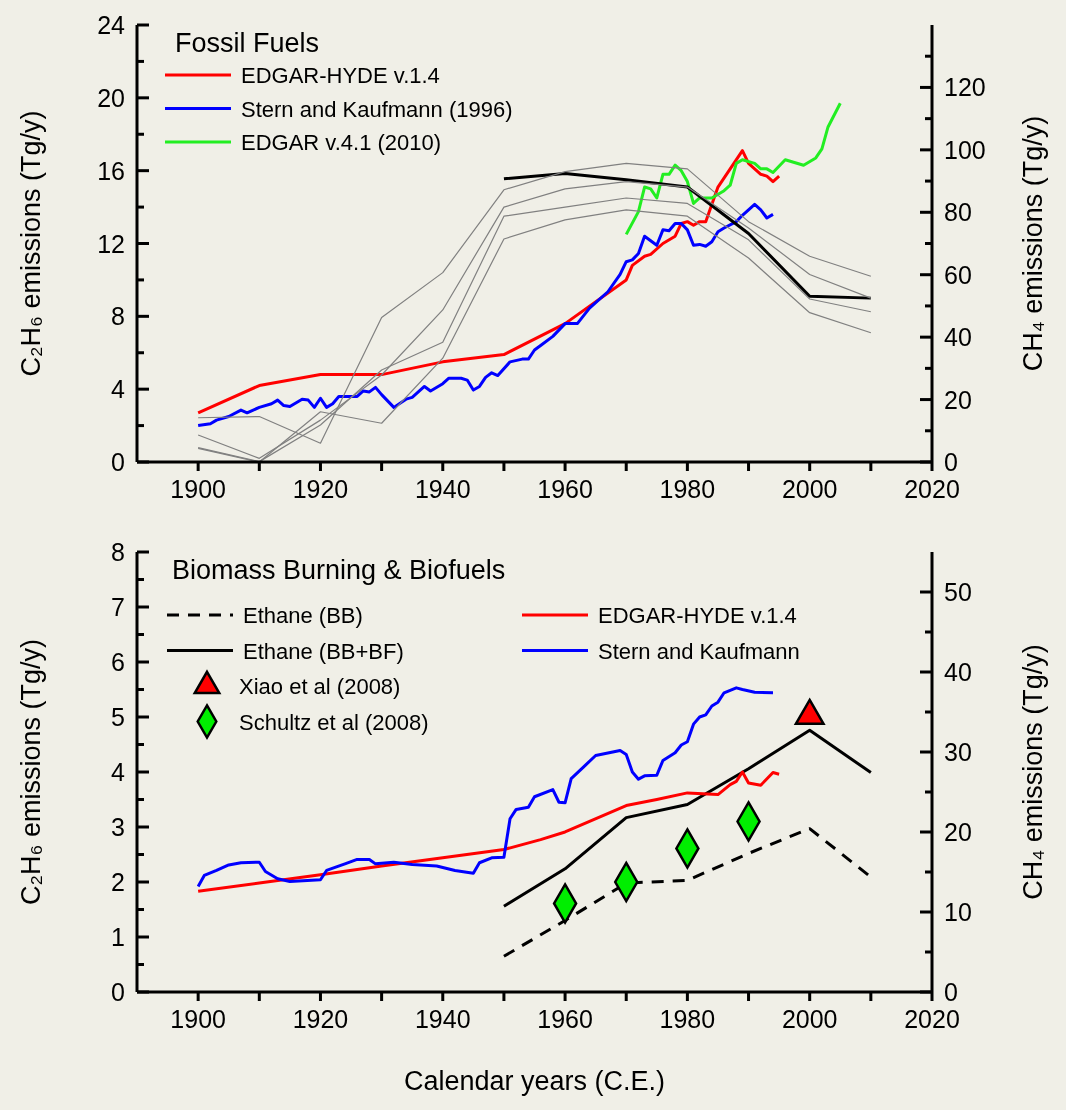 The image size is (1066, 1110). Describe the element at coordinates (303, 615) in the screenshot. I see `legend-label: Ethane (BB)` at that location.